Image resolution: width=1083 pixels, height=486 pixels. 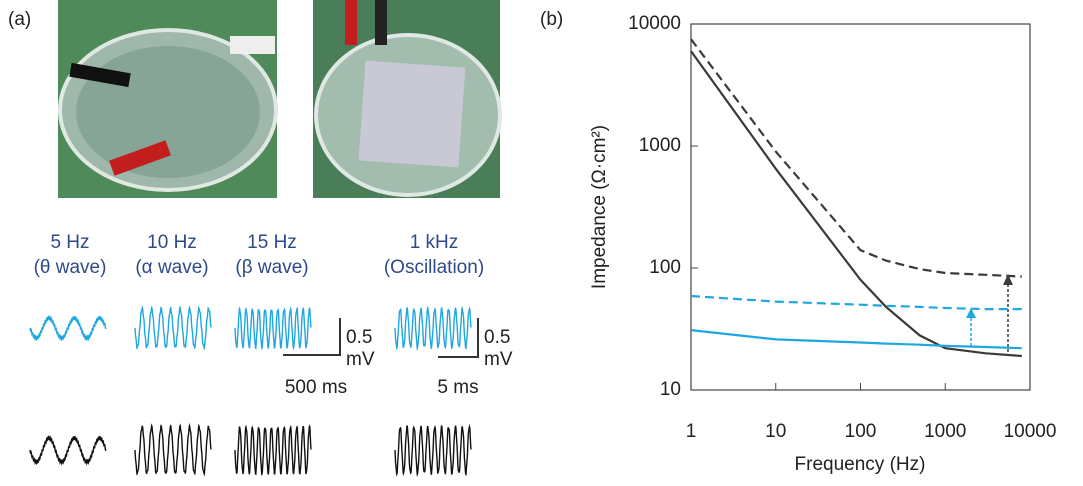 What do you see at coordinates (434, 267) in the screenshot?
I see `condition-description: (Oscillation)` at bounding box center [434, 267].